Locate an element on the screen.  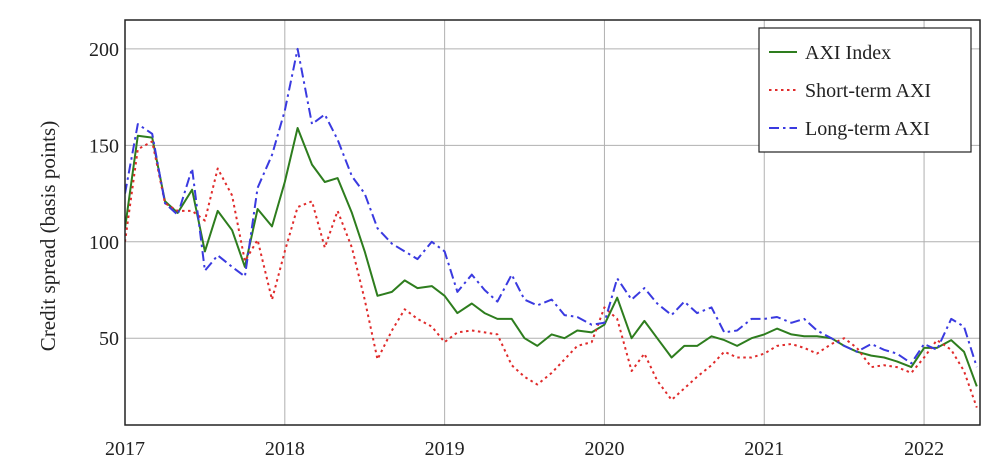
y-axis-label: Credit spread (basis points) is located at coordinates (48, 236).